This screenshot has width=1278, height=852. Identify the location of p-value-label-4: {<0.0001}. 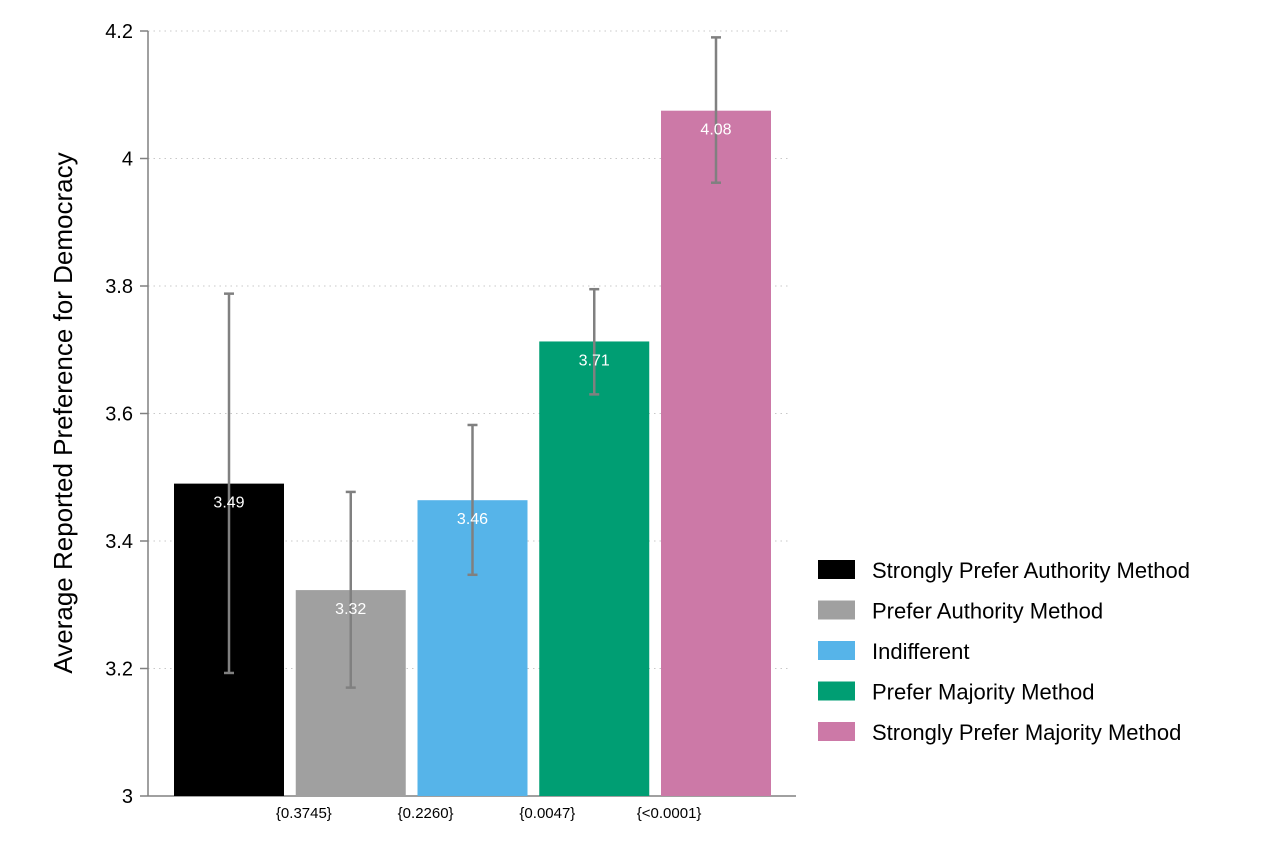
(669, 813).